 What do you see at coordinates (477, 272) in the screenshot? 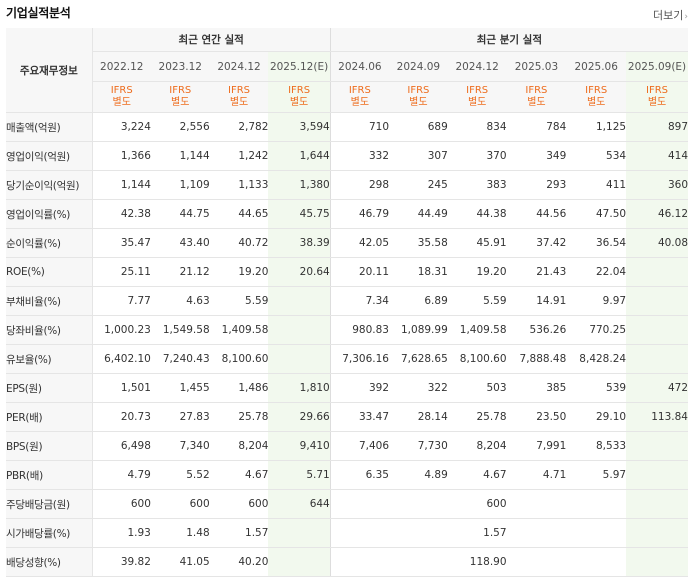
I see `table-cell: 19.20` at bounding box center [477, 272].